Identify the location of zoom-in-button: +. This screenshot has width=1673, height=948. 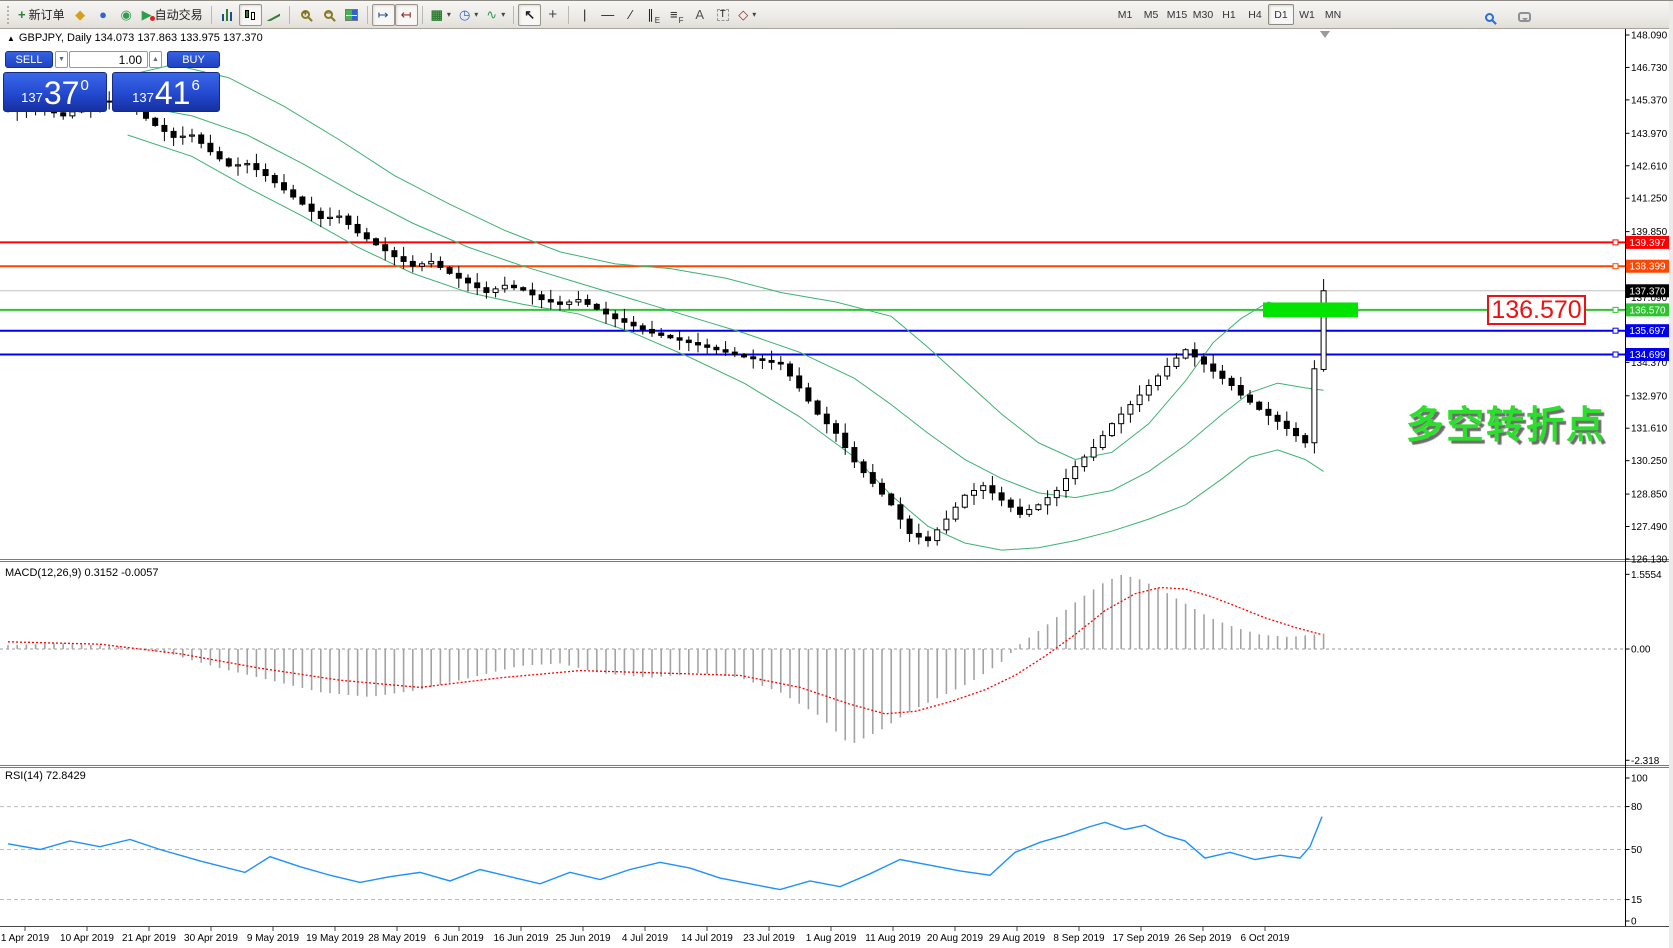
(305, 15).